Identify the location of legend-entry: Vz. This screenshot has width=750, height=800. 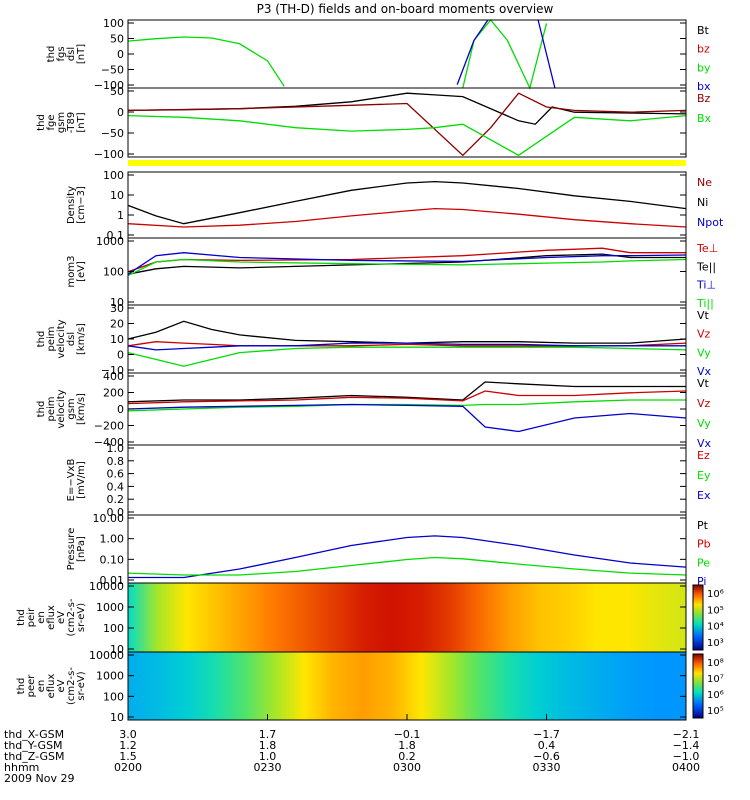
(704, 334).